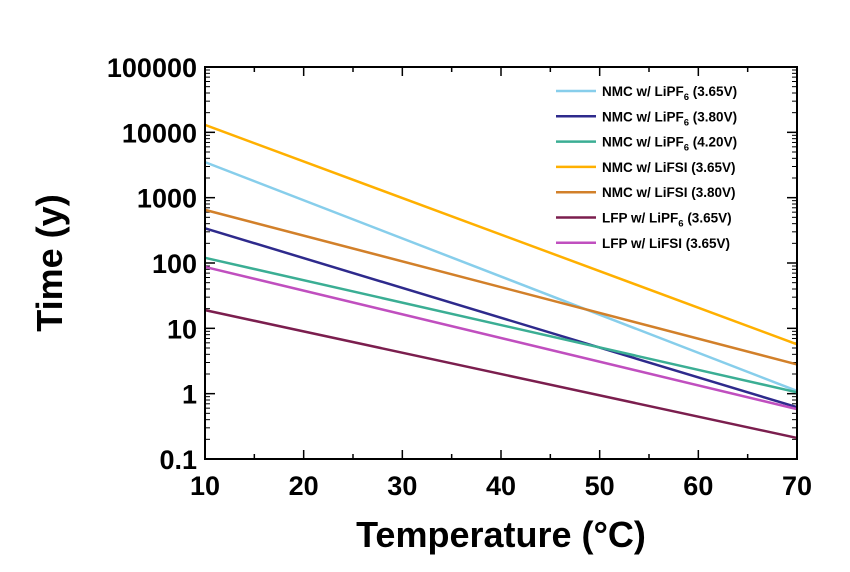 This screenshot has height=572, width=850. I want to click on y-tick-label: 1, so click(189, 395).